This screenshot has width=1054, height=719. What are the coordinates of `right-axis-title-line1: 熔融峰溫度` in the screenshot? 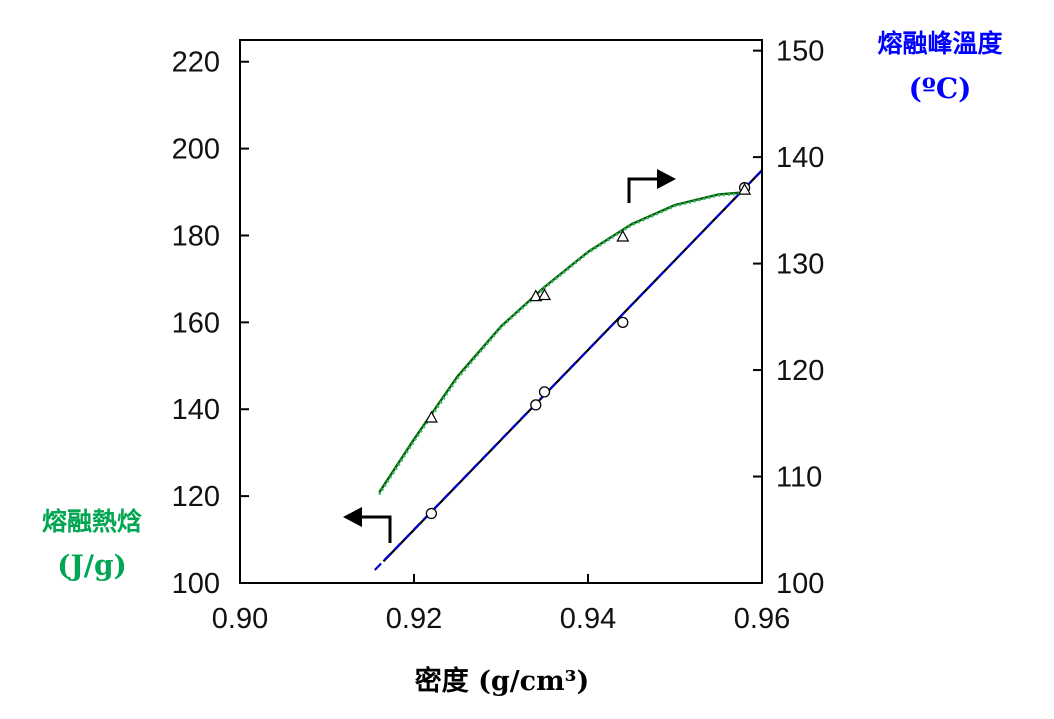 It's located at (939, 43).